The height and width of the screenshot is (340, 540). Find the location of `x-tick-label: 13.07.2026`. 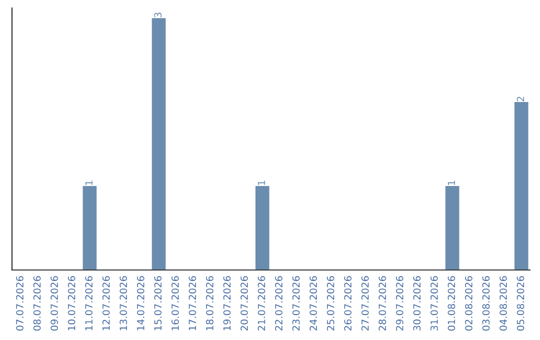

x-tick-label: 13.07.2026 is located at coordinates (124, 303).